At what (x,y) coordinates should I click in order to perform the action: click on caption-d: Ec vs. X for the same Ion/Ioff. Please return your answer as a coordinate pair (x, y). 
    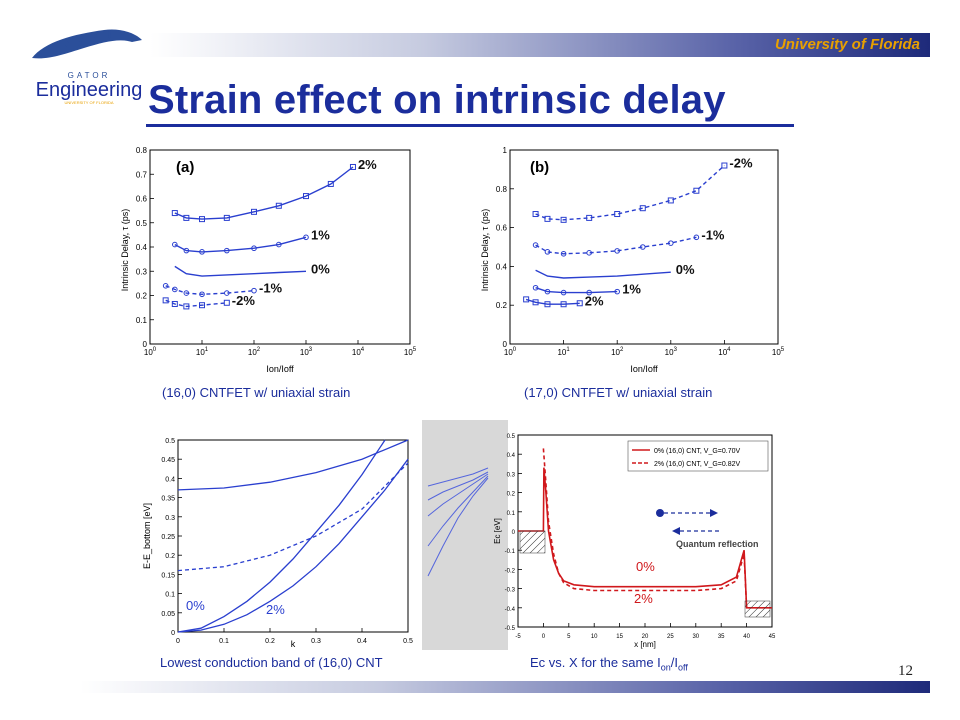
    Looking at the image, I should click on (609, 664).